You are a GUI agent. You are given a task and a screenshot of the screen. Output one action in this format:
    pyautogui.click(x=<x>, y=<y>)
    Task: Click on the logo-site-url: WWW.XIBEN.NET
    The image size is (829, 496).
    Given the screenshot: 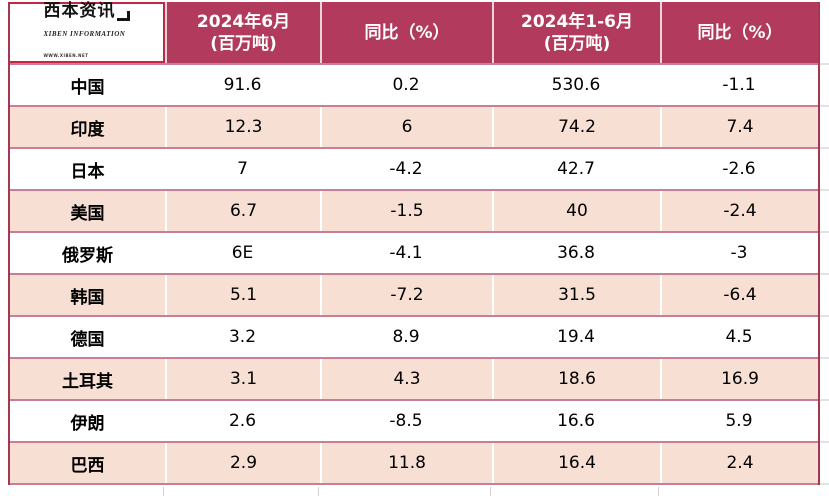 What is the action you would take?
    pyautogui.click(x=66, y=55)
    